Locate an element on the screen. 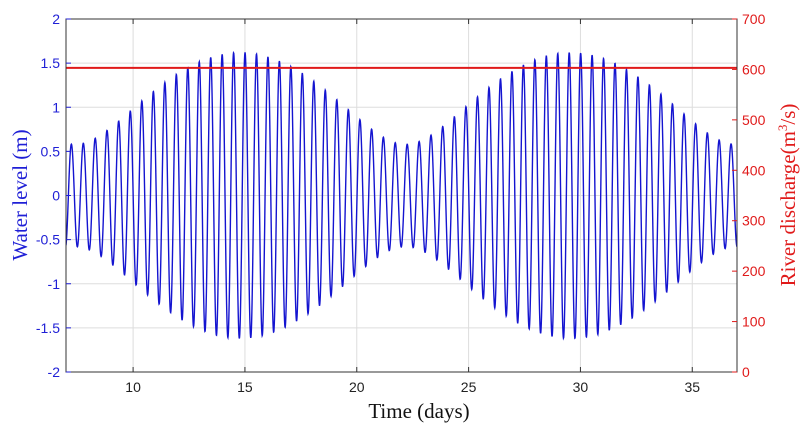 The image size is (810, 431). left-y-tick-label: -0.5 is located at coordinates (48, 240).